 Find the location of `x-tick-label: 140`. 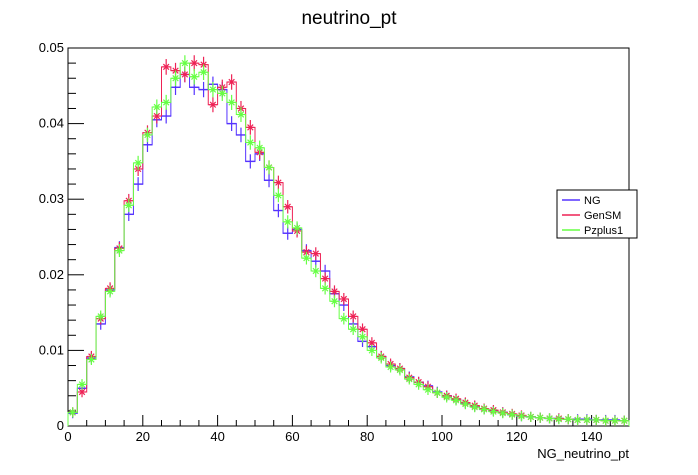

x-tick-label: 140 is located at coordinates (592, 436).